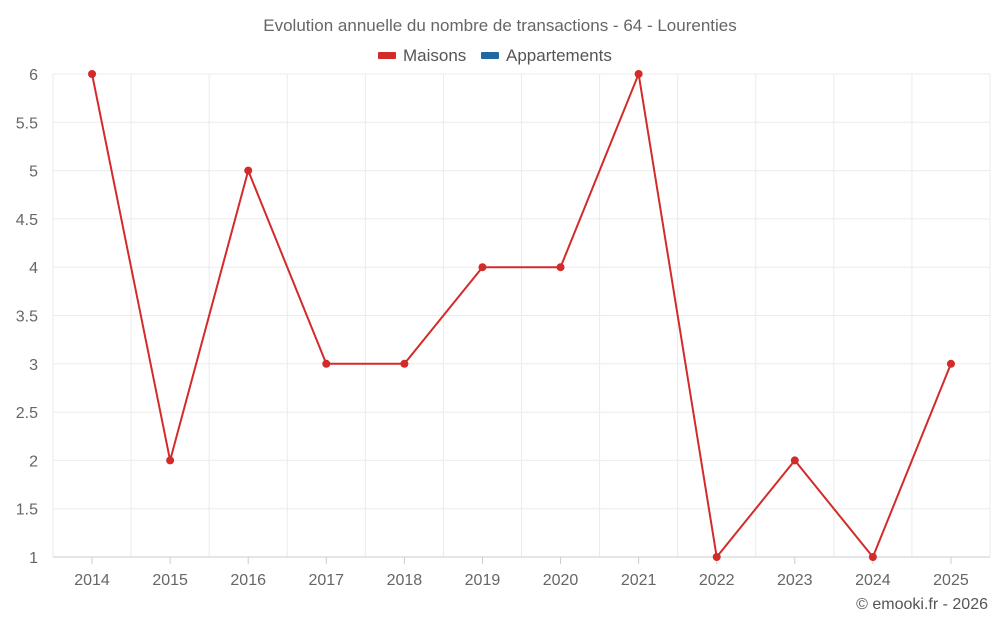  I want to click on y-tick-label: 4.5, so click(27, 220).